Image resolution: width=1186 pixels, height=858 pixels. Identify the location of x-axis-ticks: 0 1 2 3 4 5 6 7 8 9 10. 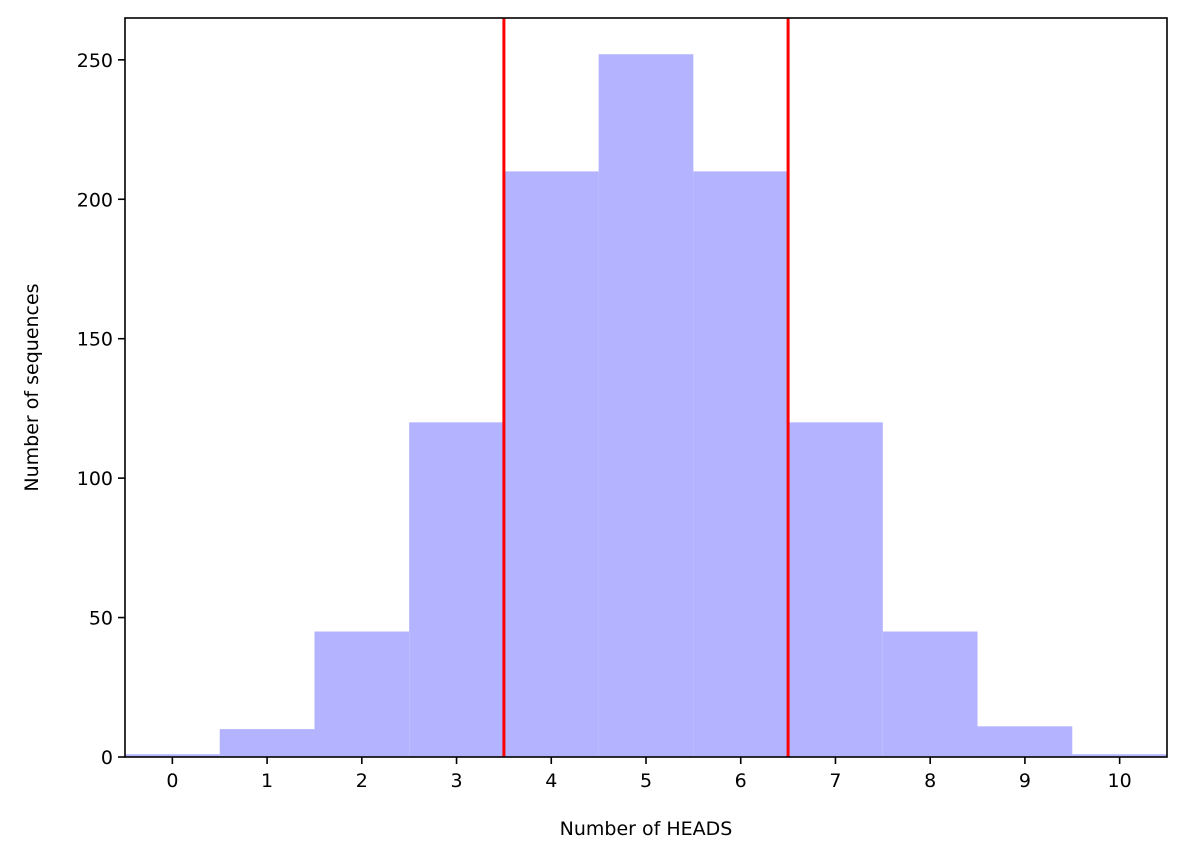
(649, 774).